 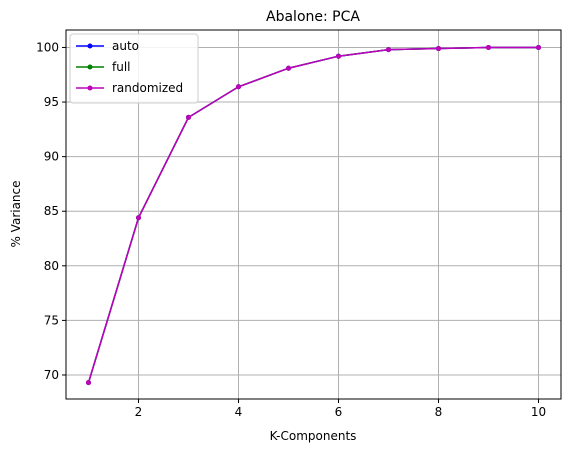 I want to click on legend: auto full randomized, so click(x=134, y=68).